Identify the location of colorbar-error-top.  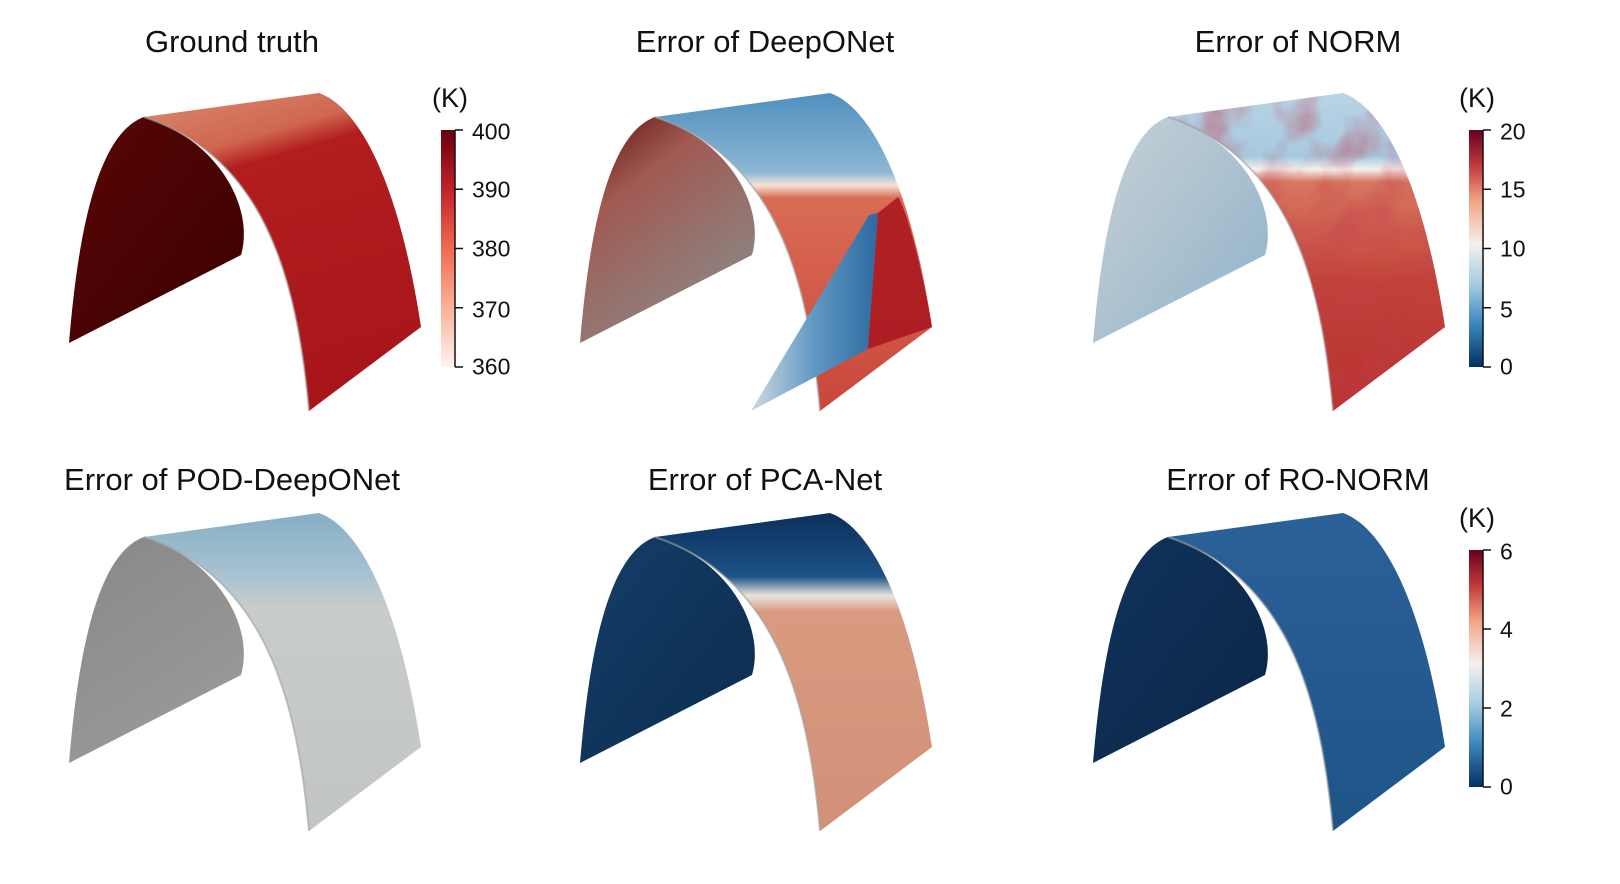
(1476, 248).